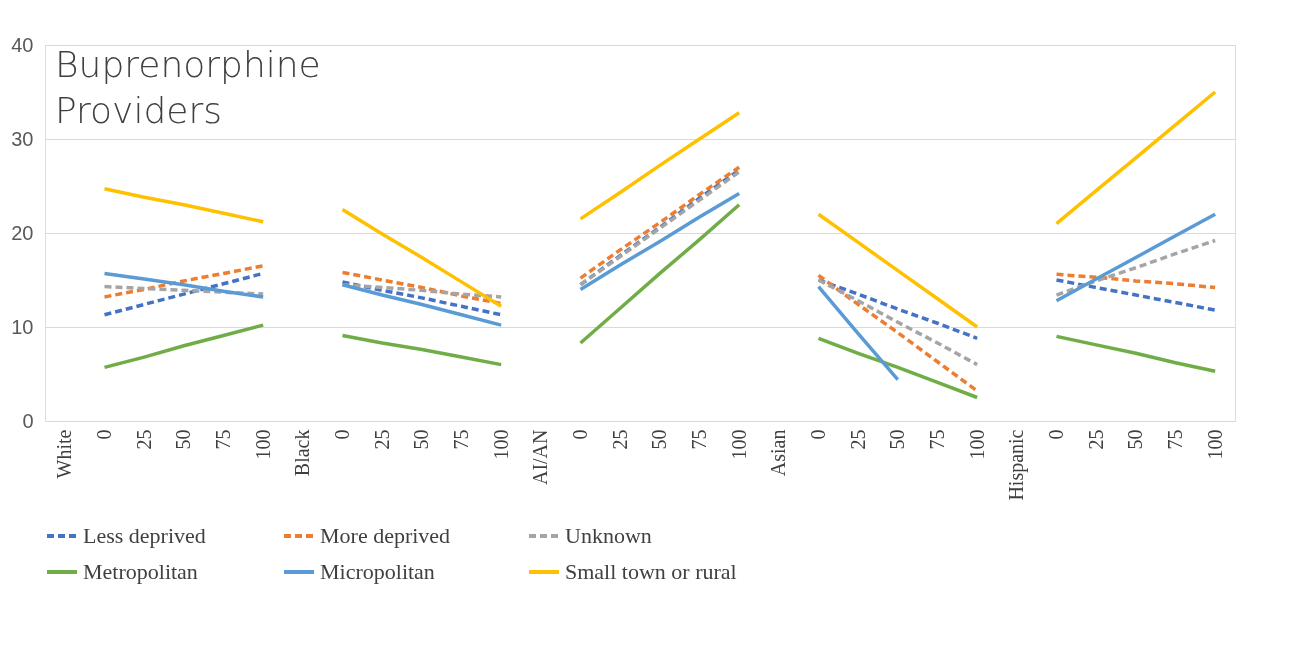  I want to click on x-tick-label: White, so click(64, 454).